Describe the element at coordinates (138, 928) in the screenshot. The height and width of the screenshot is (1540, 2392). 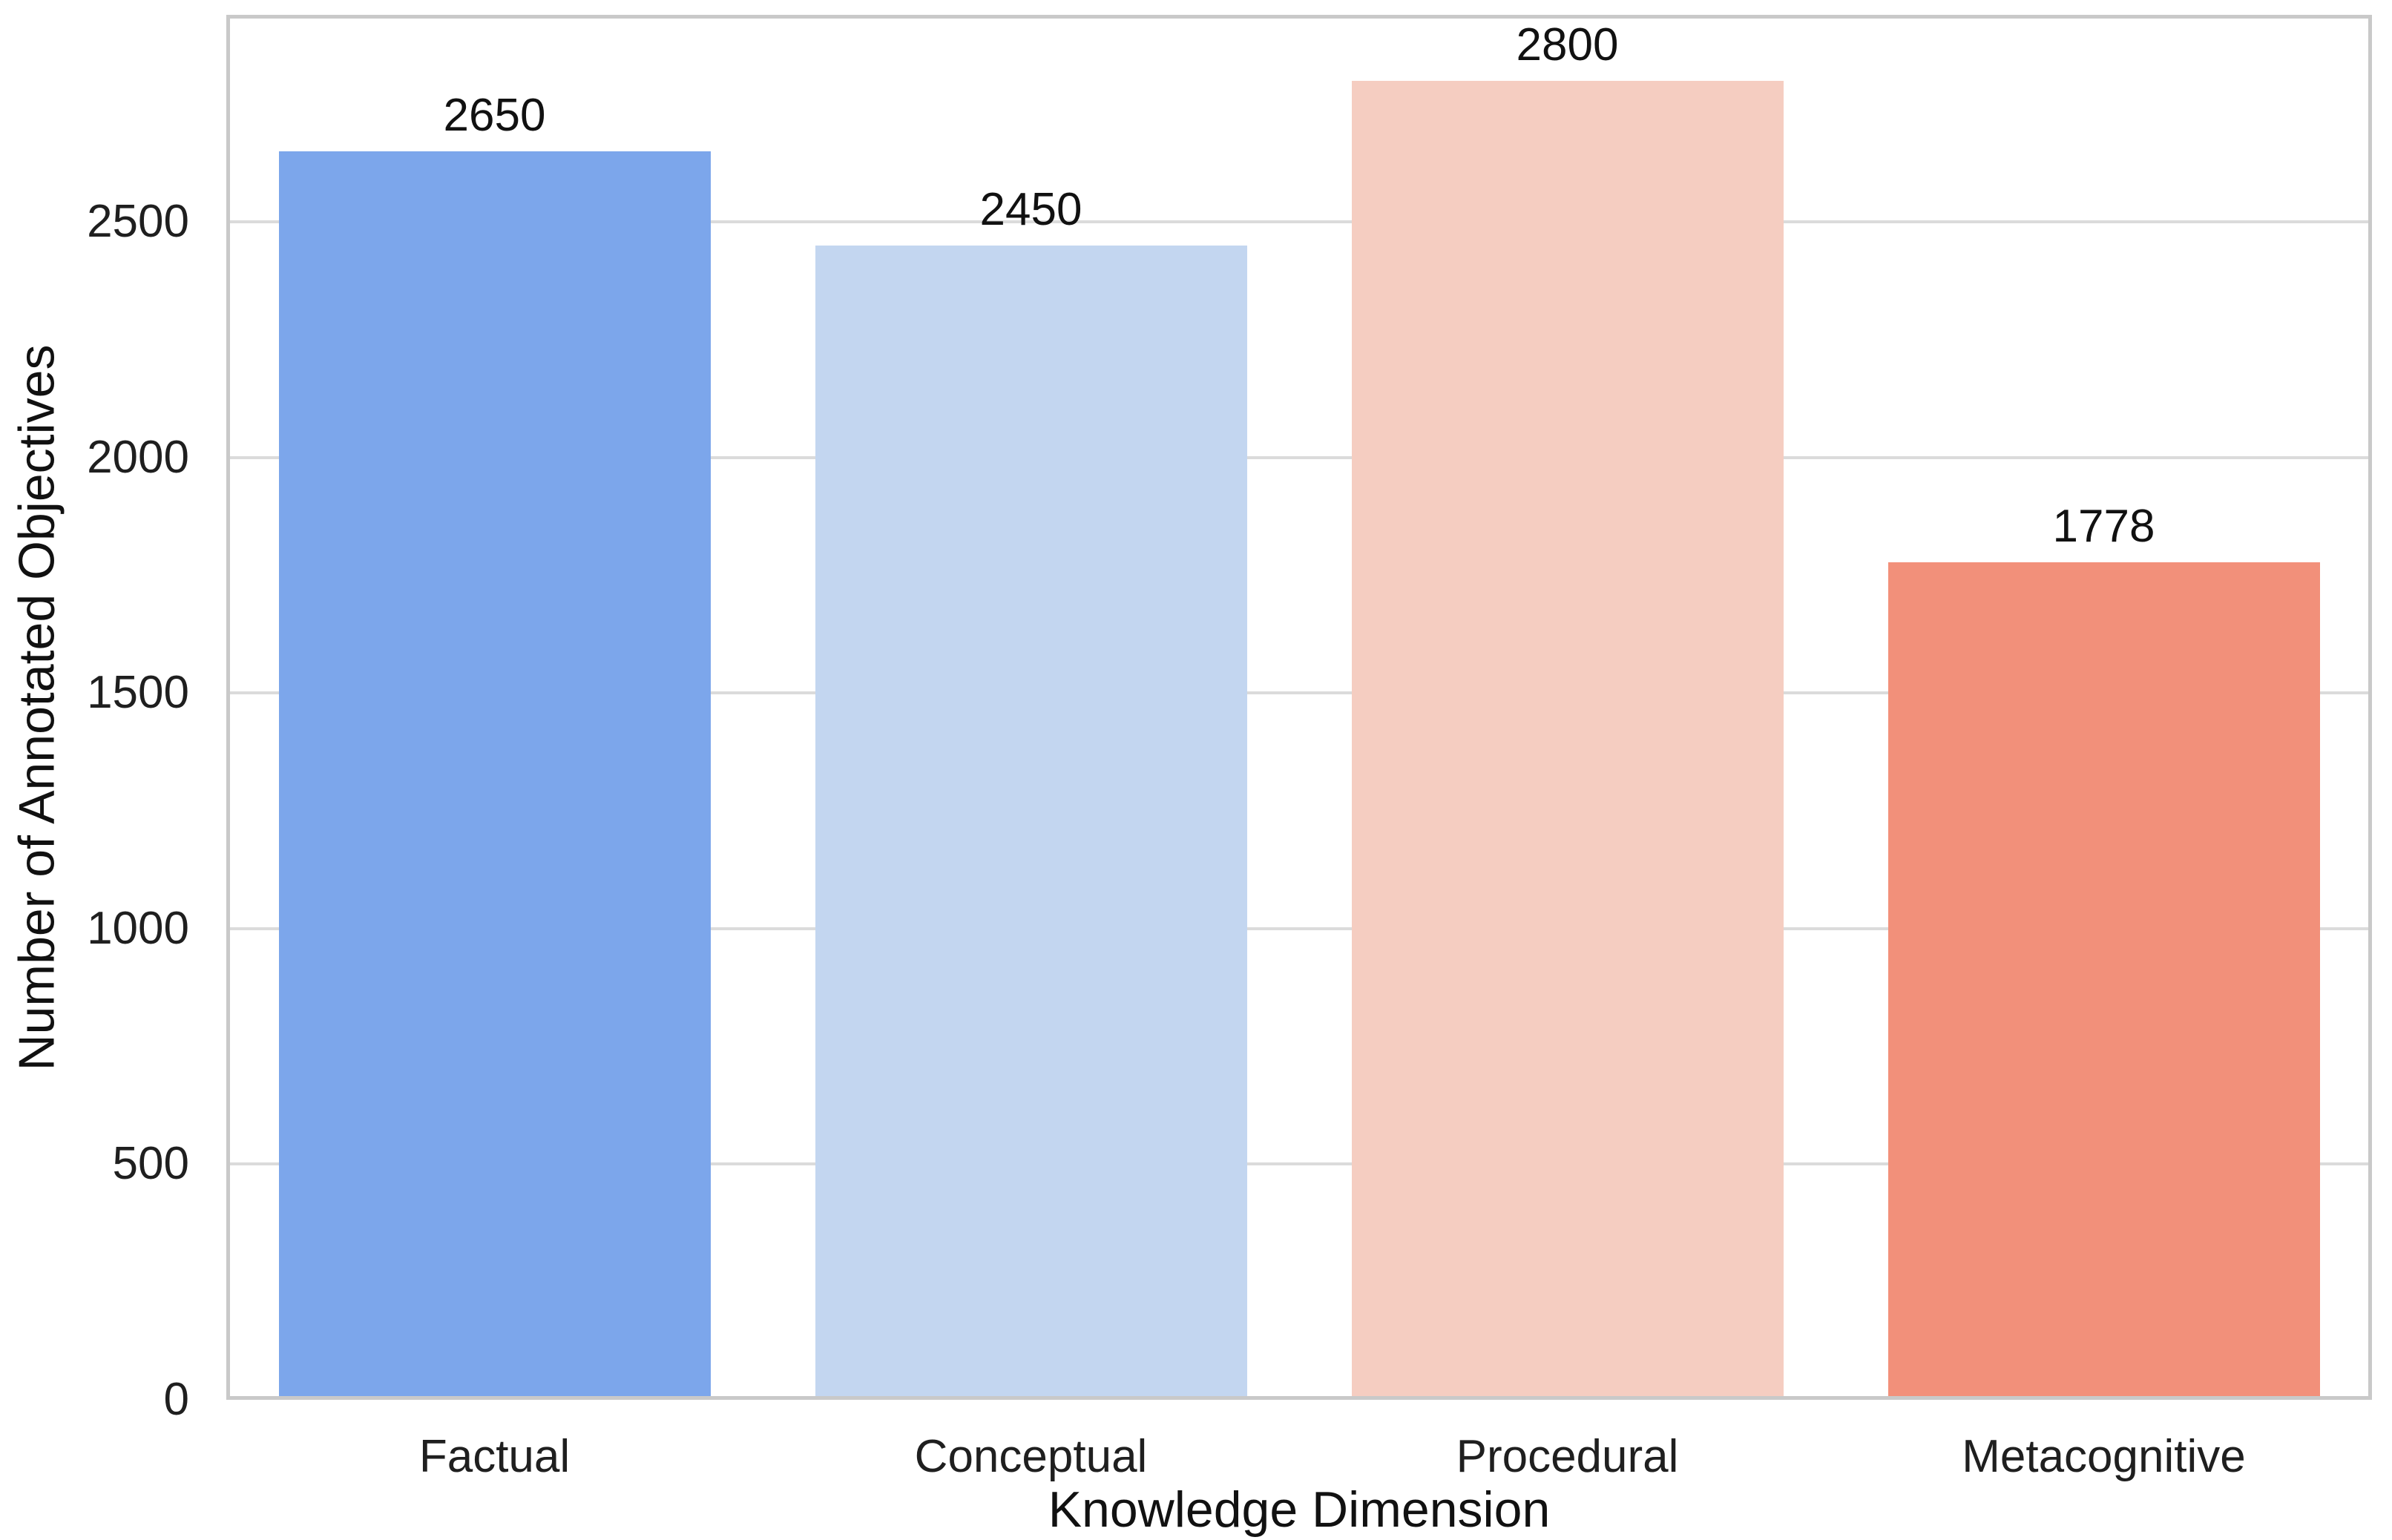
I see `y-tick-label: 1000` at that location.